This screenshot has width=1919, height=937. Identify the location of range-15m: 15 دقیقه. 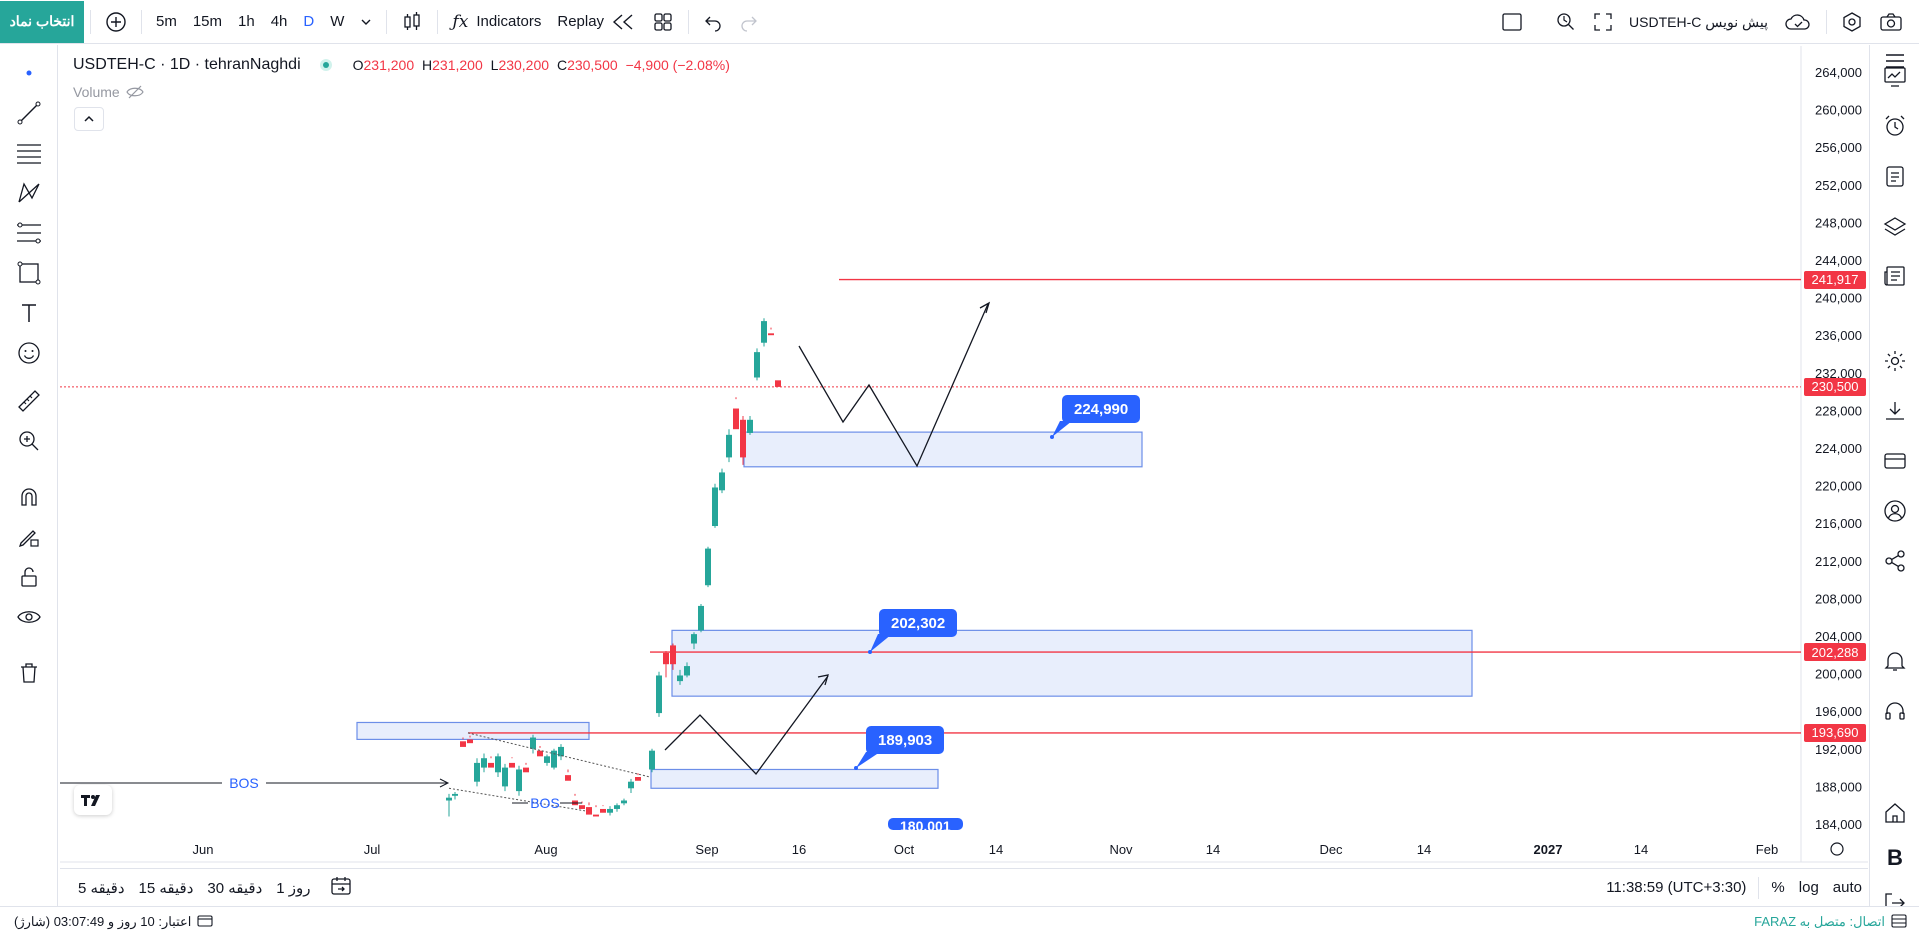
(166, 888).